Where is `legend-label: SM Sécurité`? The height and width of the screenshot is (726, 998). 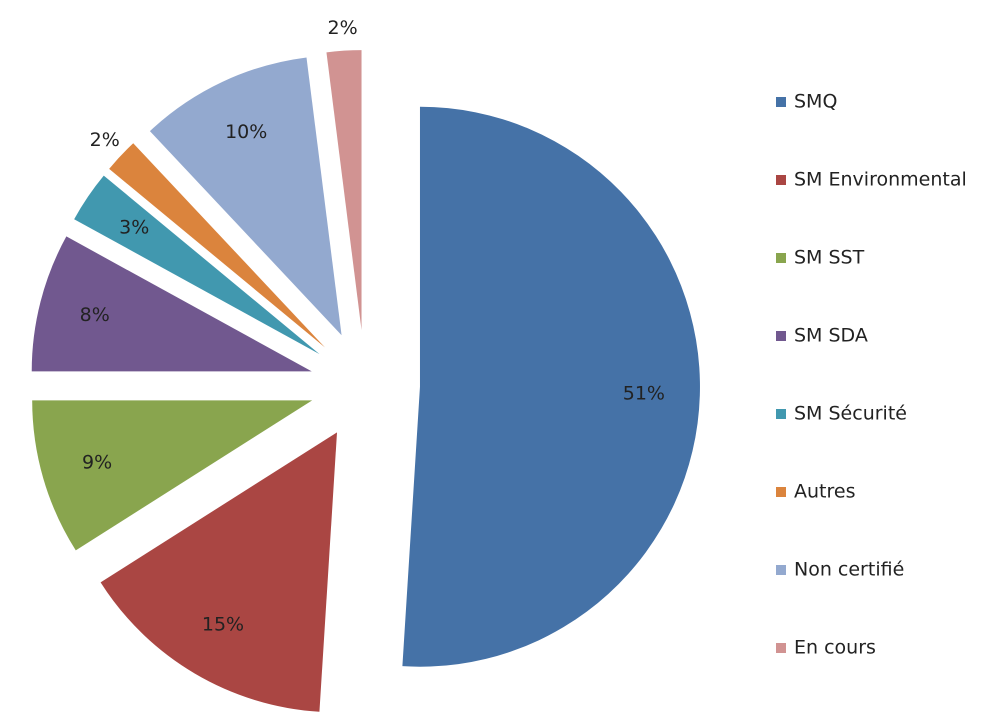 legend-label: SM Sécurité is located at coordinates (850, 414).